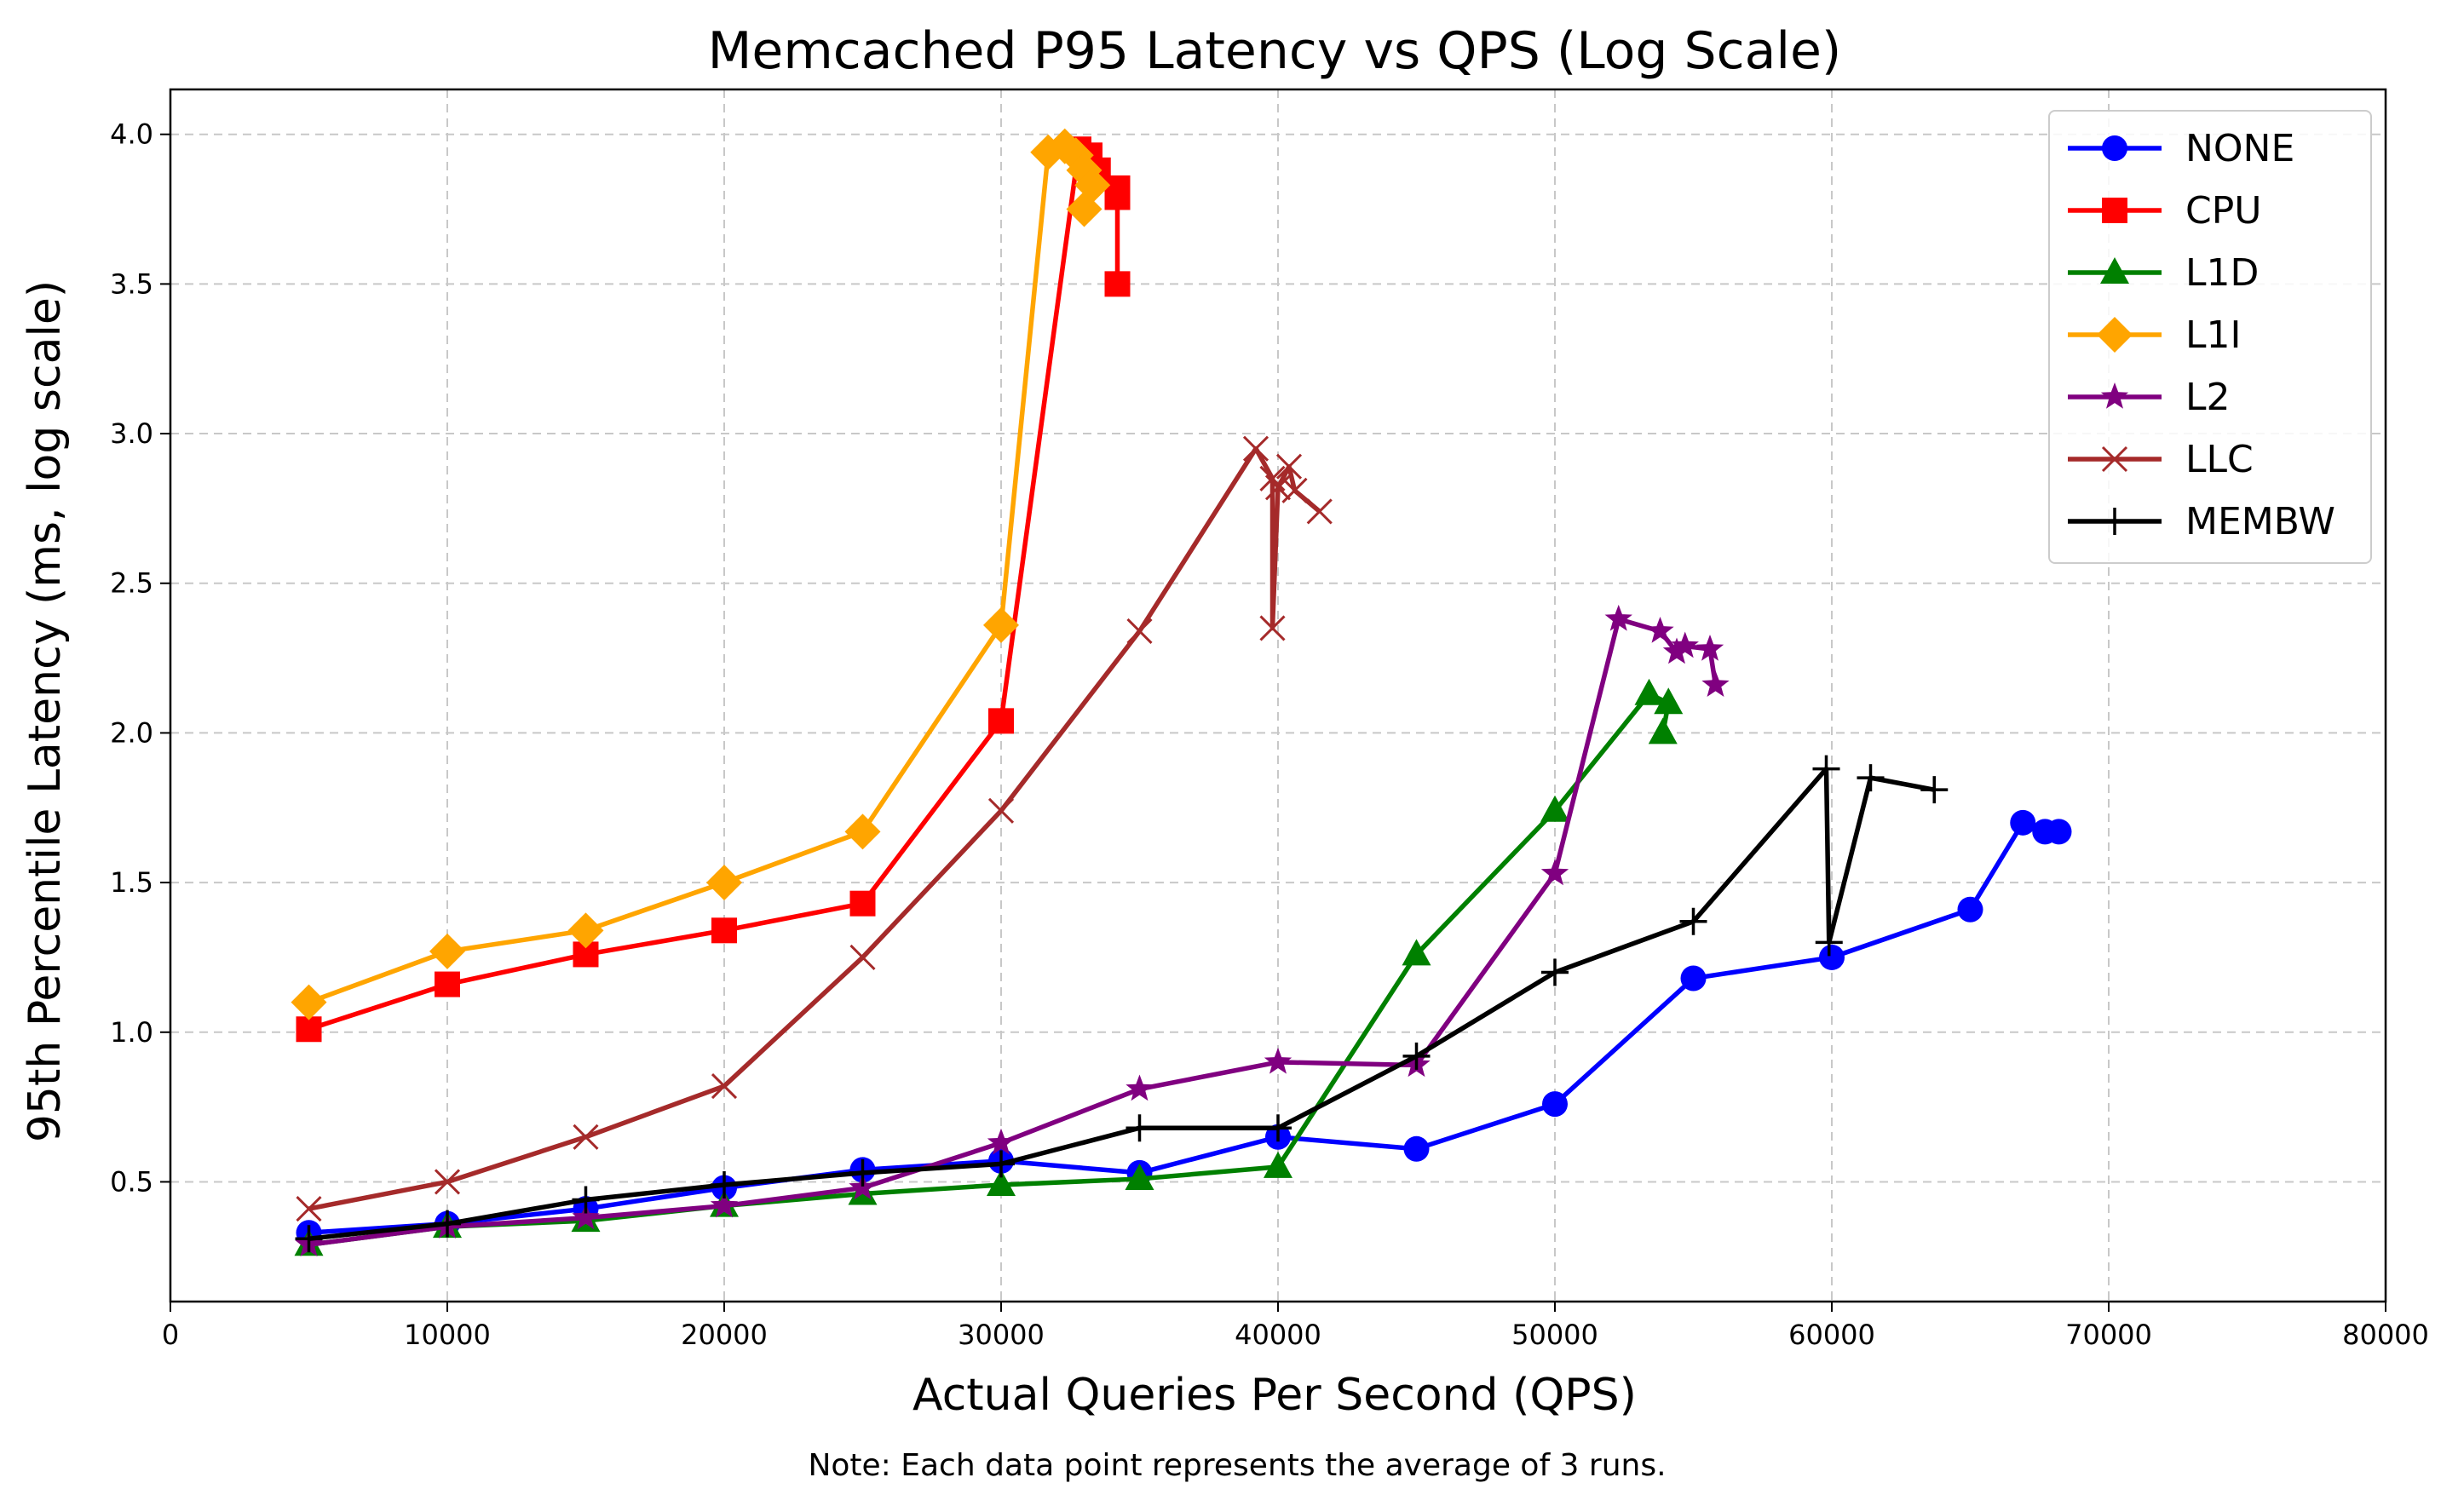 This screenshot has width=2464, height=1506. Describe the element at coordinates (2163, 273) in the screenshot. I see `legend-entry-l1d: L1D` at that location.